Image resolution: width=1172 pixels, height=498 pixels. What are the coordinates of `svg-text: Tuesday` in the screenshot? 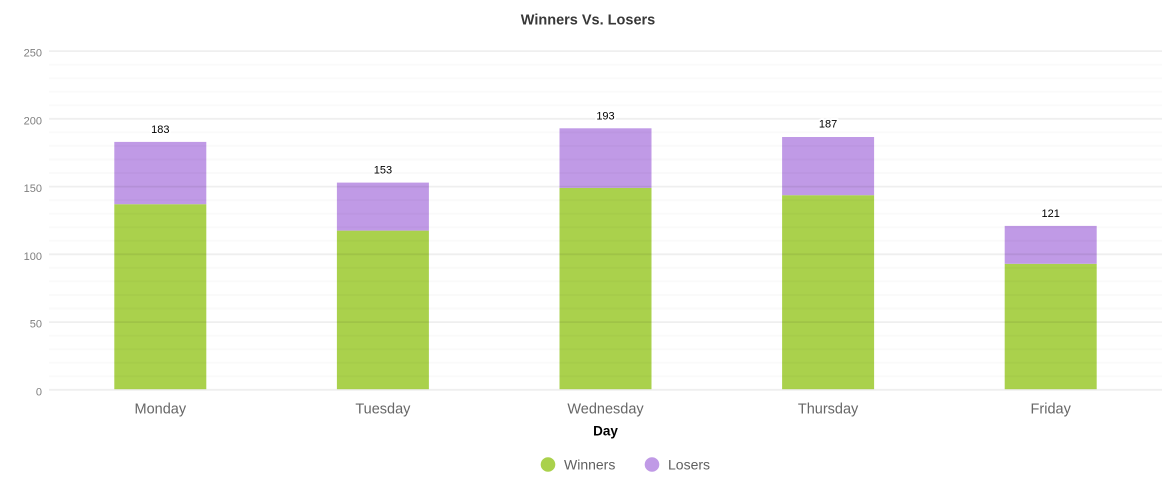 It's located at (383, 409).